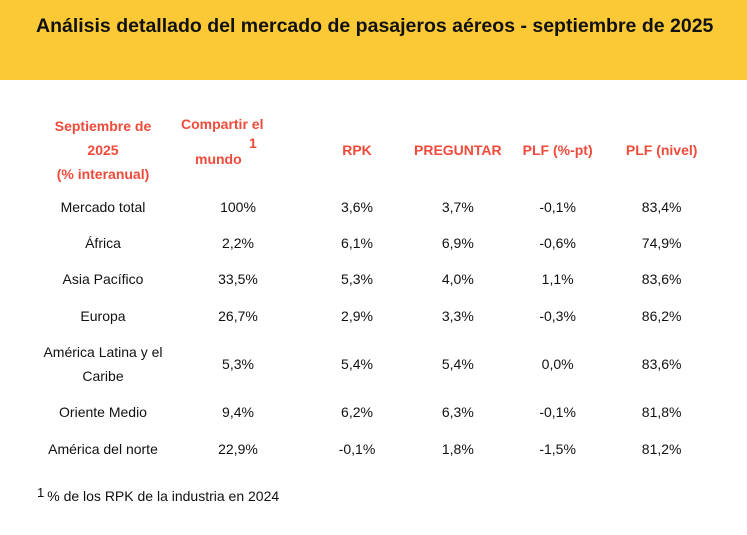 This screenshot has height=535, width=747. I want to click on value-cell: 22,9%, so click(238, 448).